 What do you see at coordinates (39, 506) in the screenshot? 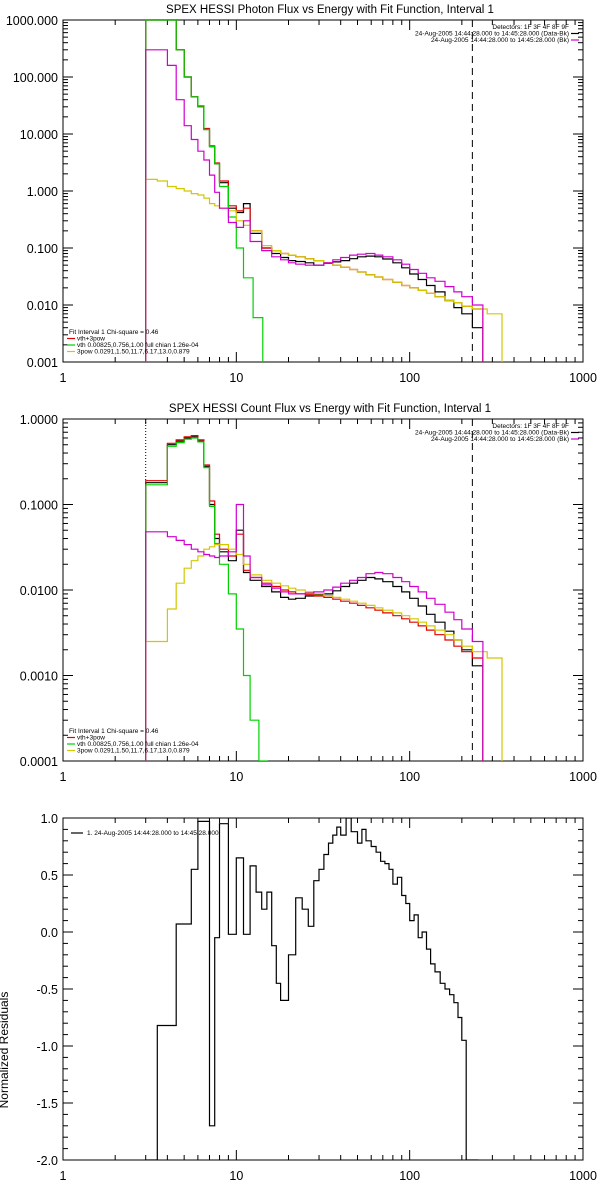
I see `y-tick-label: 0.1000` at bounding box center [39, 506].